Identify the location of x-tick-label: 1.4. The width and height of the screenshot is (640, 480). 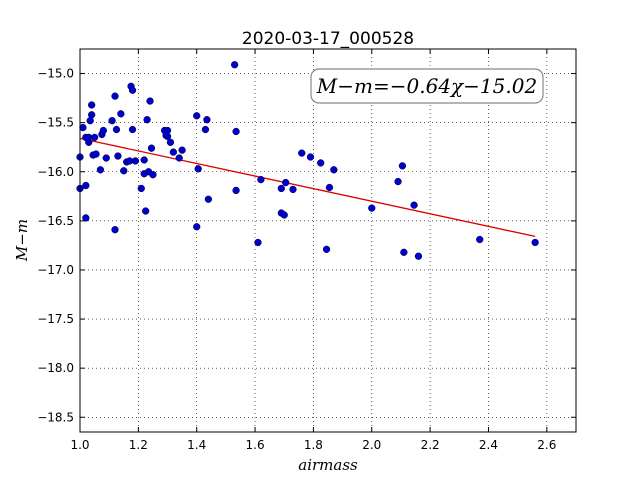
(196, 445).